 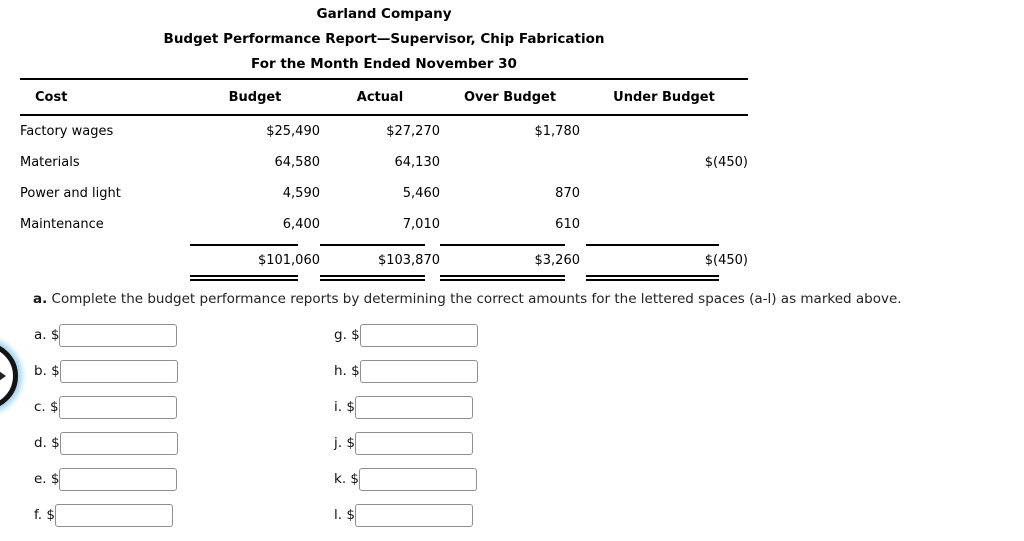 What do you see at coordinates (484, 371) in the screenshot?
I see `answer-row-h: h. $` at bounding box center [484, 371].